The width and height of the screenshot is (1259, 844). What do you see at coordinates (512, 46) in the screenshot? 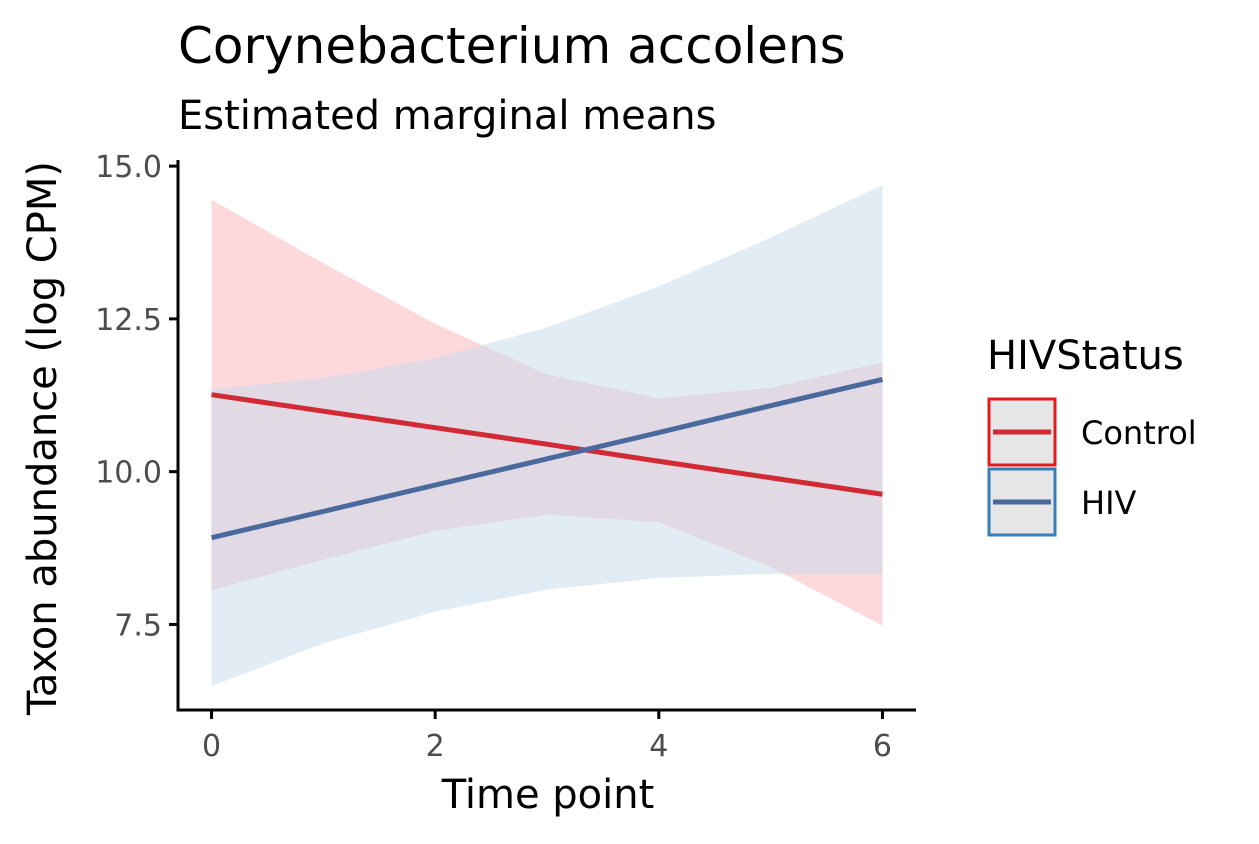
I see `chart-title: Corynebacterium accolens` at bounding box center [512, 46].